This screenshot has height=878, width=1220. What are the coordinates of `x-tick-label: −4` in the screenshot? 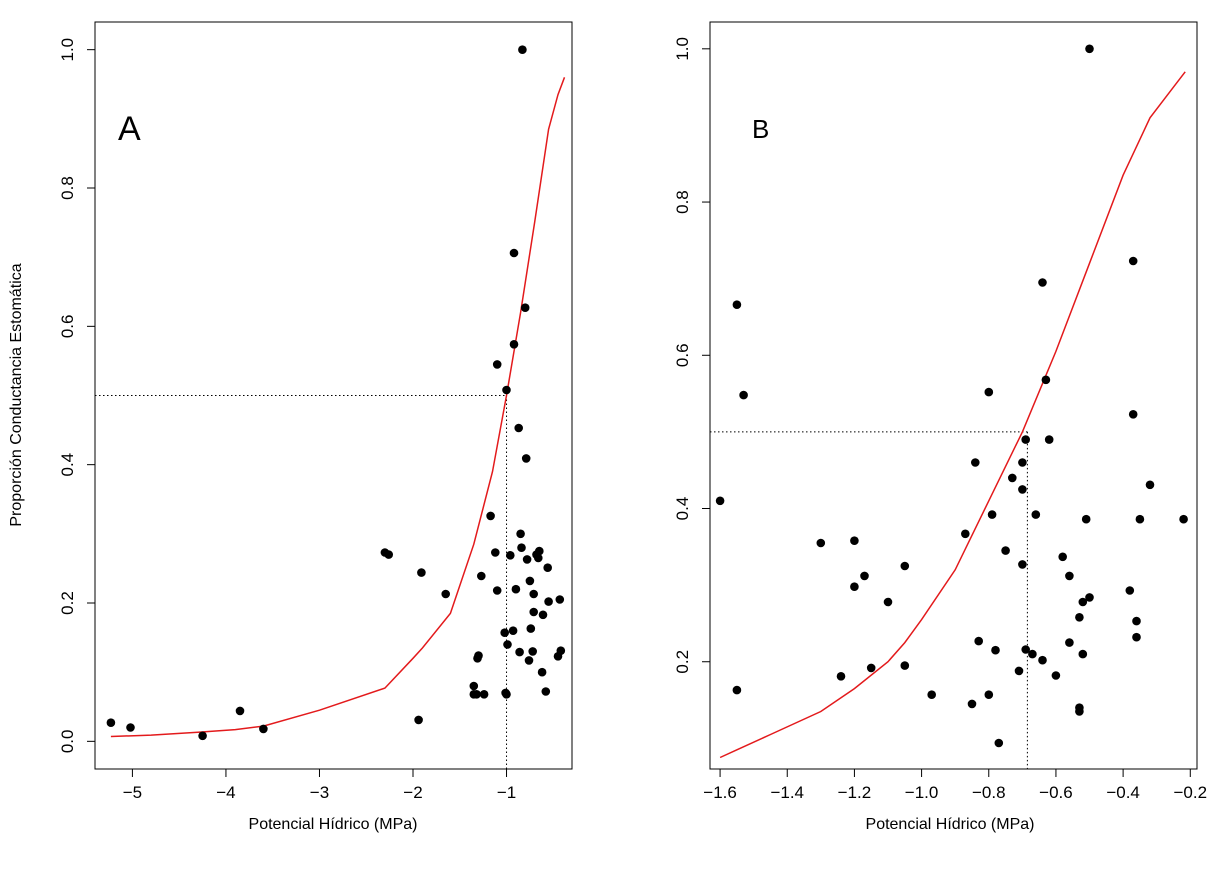 It's located at (225, 792).